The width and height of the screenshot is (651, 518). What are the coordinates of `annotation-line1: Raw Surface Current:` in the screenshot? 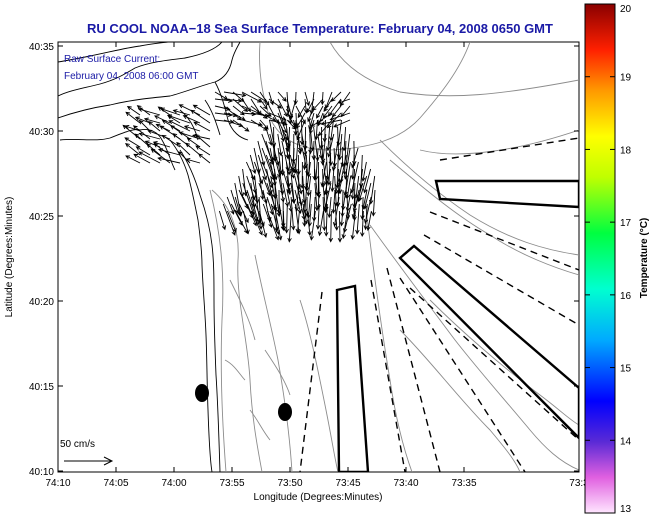 It's located at (112, 59).